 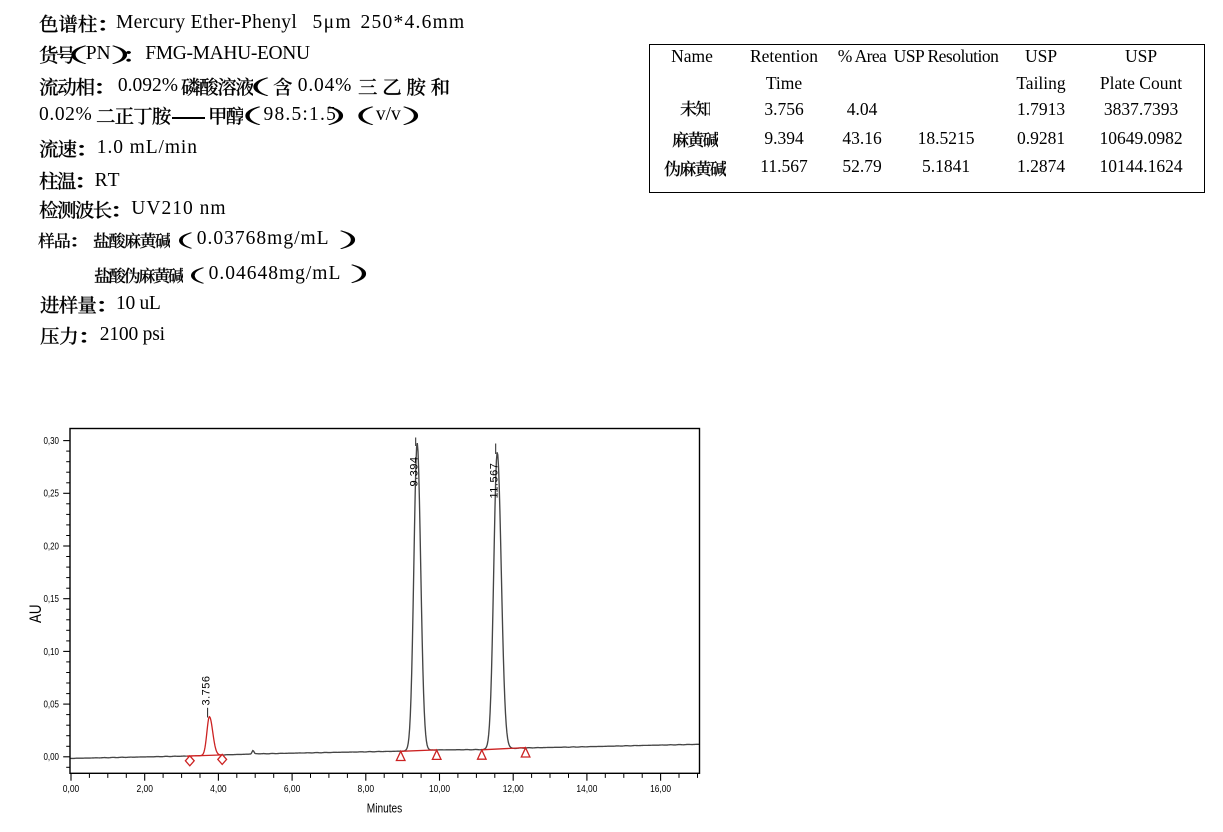 What do you see at coordinates (51, 440) in the screenshot?
I see `svg-text: 0,30` at bounding box center [51, 440].